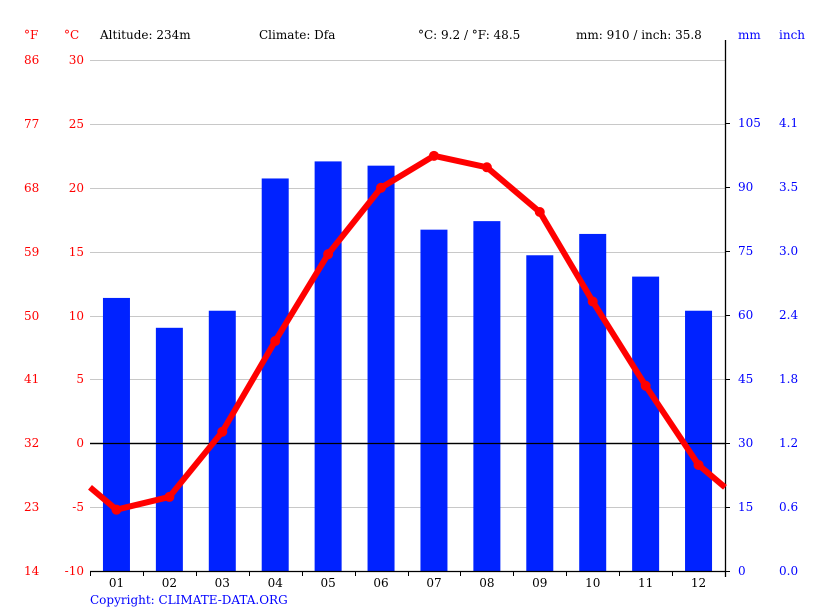 This screenshot has width=815, height=611. Describe the element at coordinates (32, 379) in the screenshot. I see `left-f-tick-label: 41` at that location.